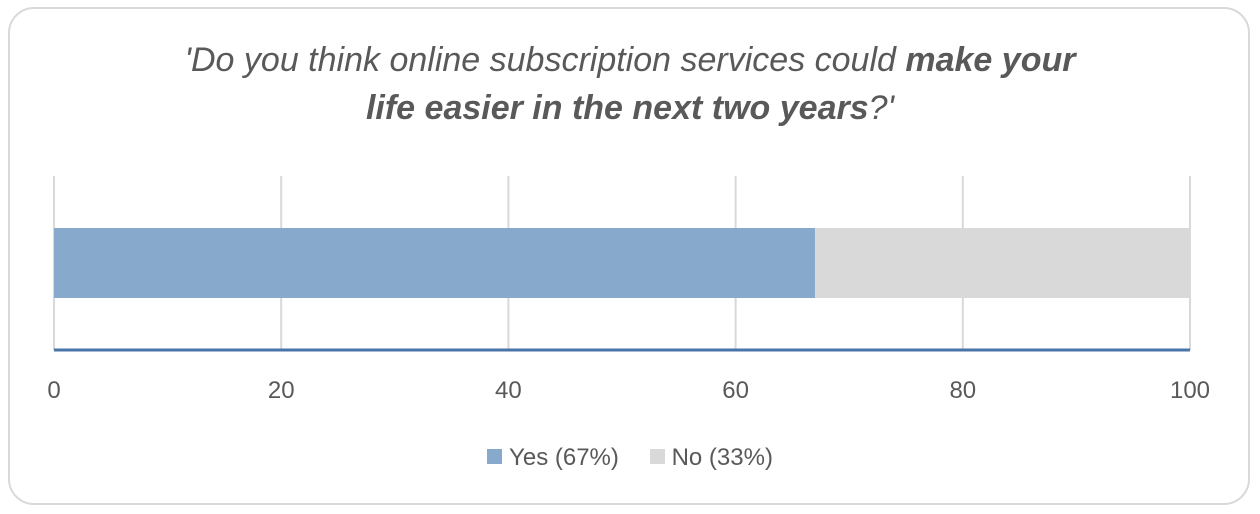 The image size is (1260, 514). I want to click on legend-swatch-no, so click(657, 456).